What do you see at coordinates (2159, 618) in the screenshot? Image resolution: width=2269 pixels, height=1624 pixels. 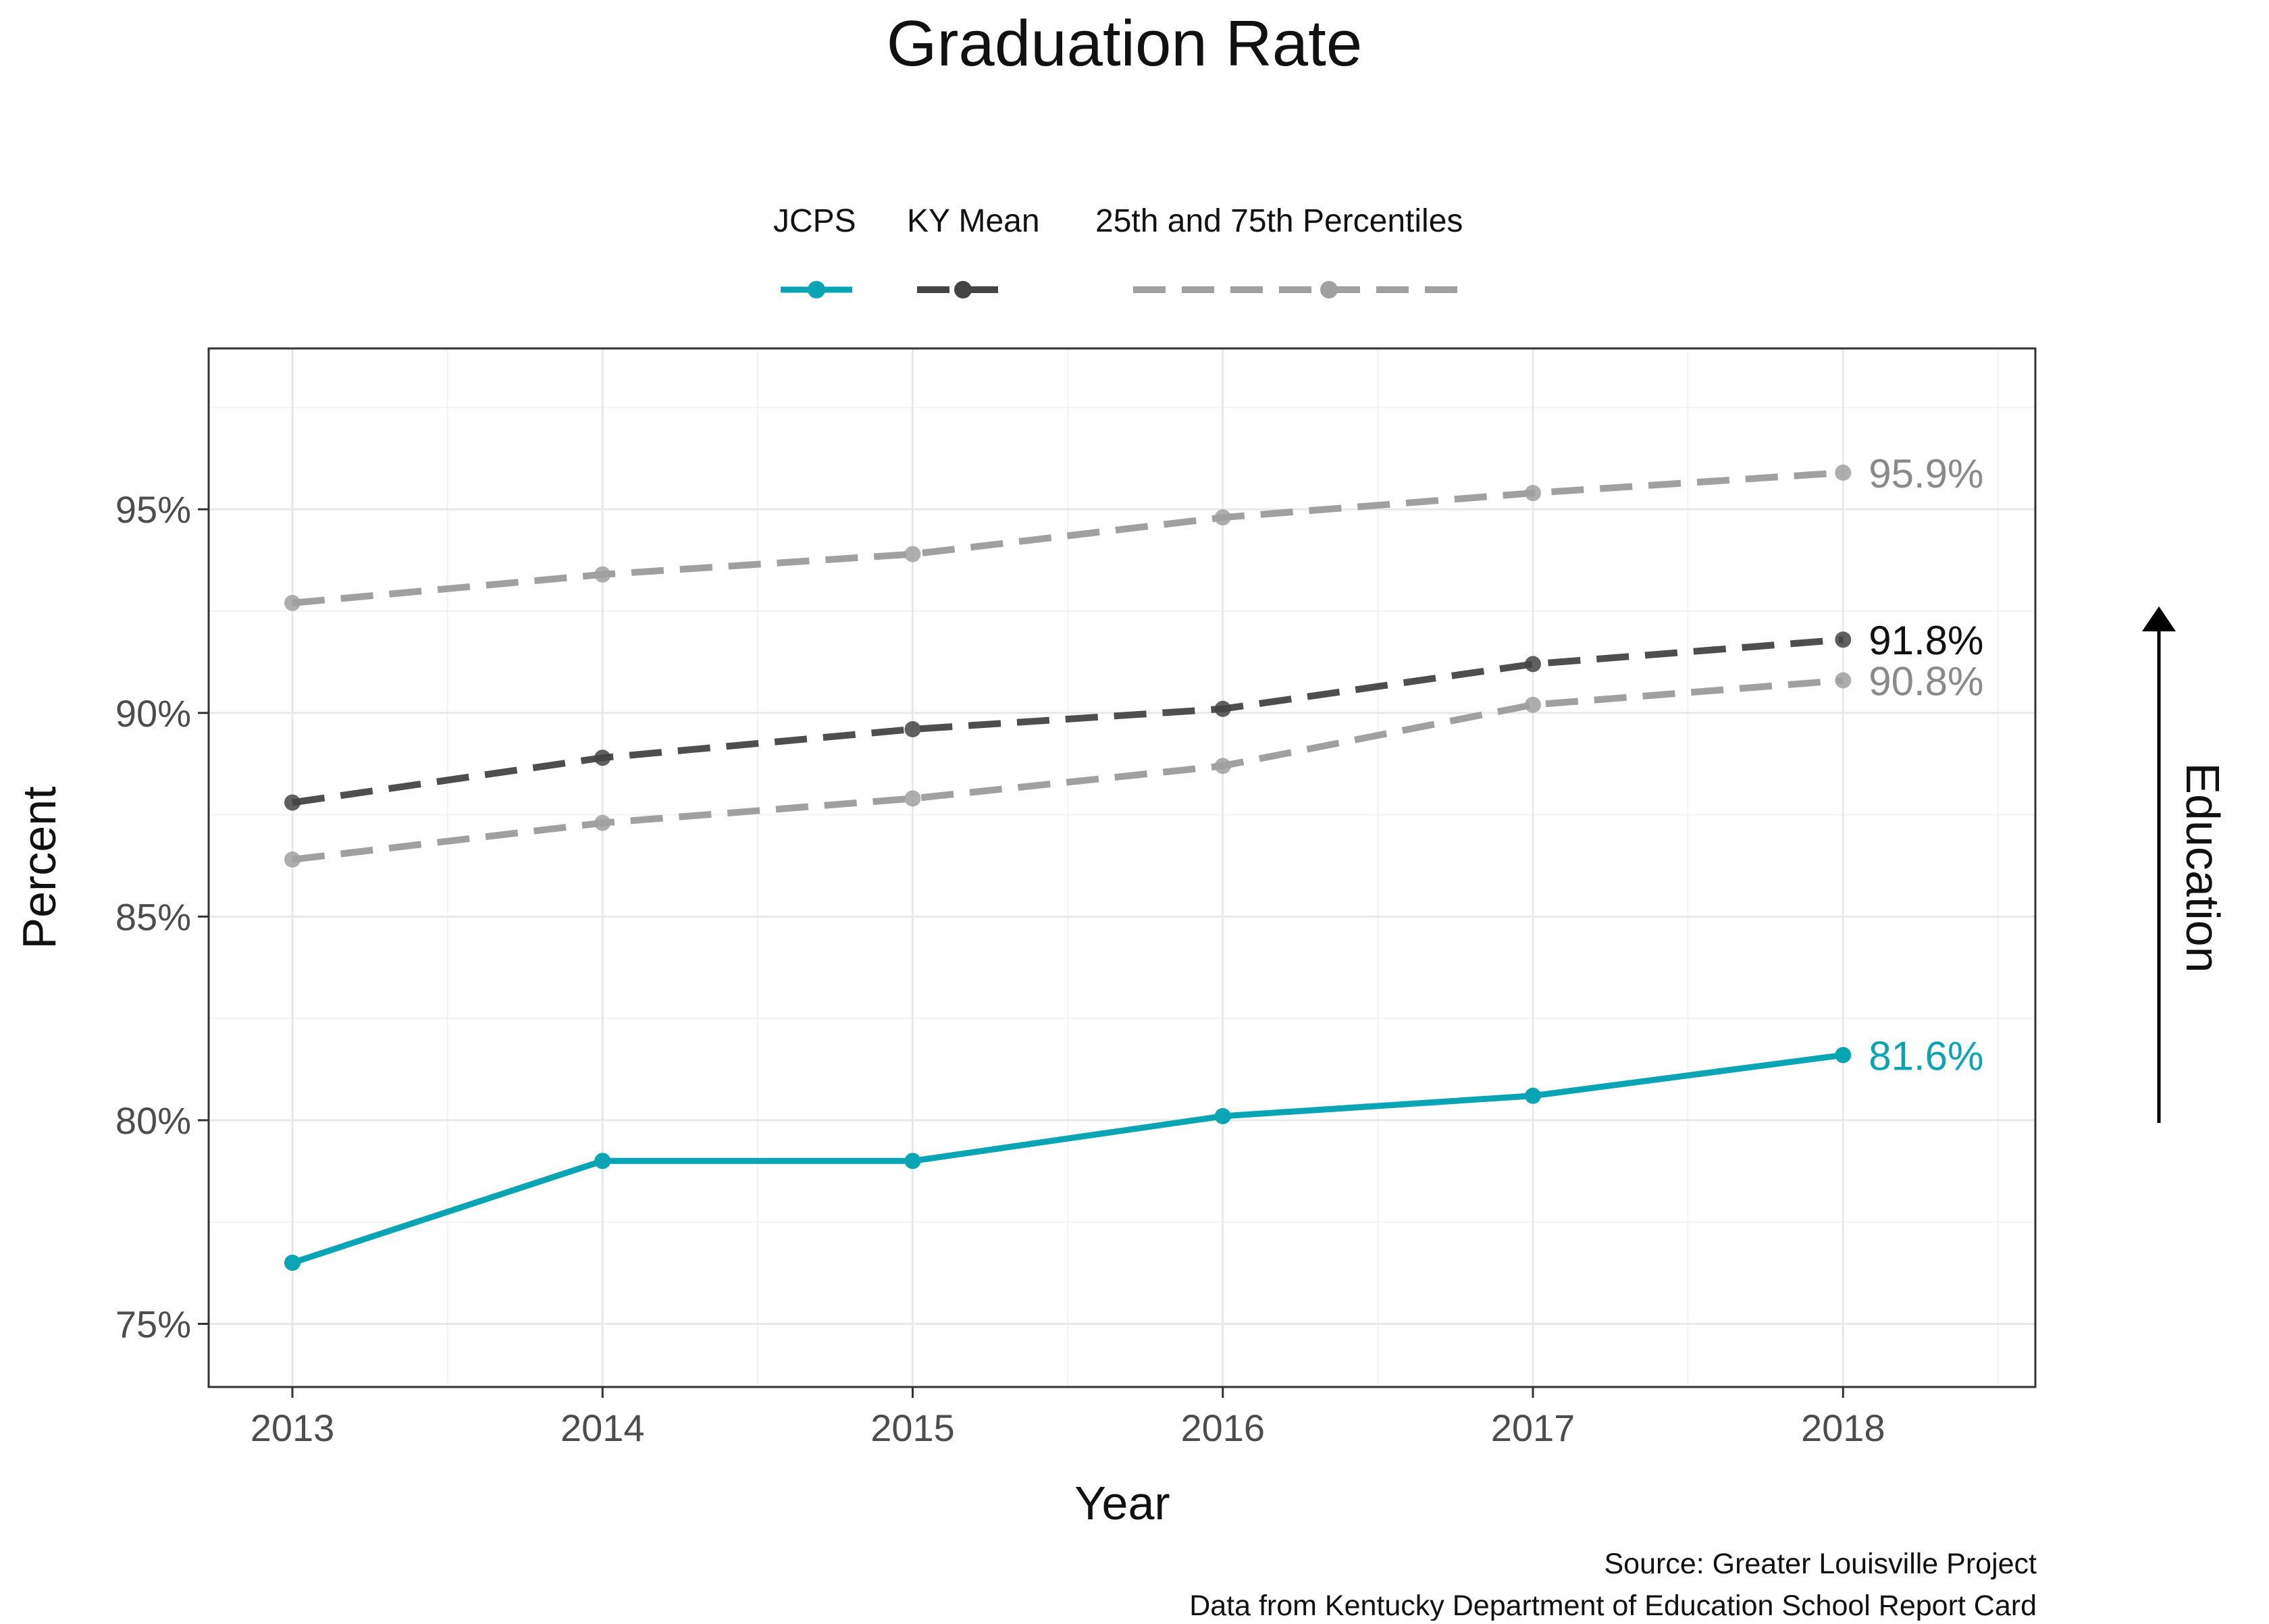 I see `arrow-up-icon` at bounding box center [2159, 618].